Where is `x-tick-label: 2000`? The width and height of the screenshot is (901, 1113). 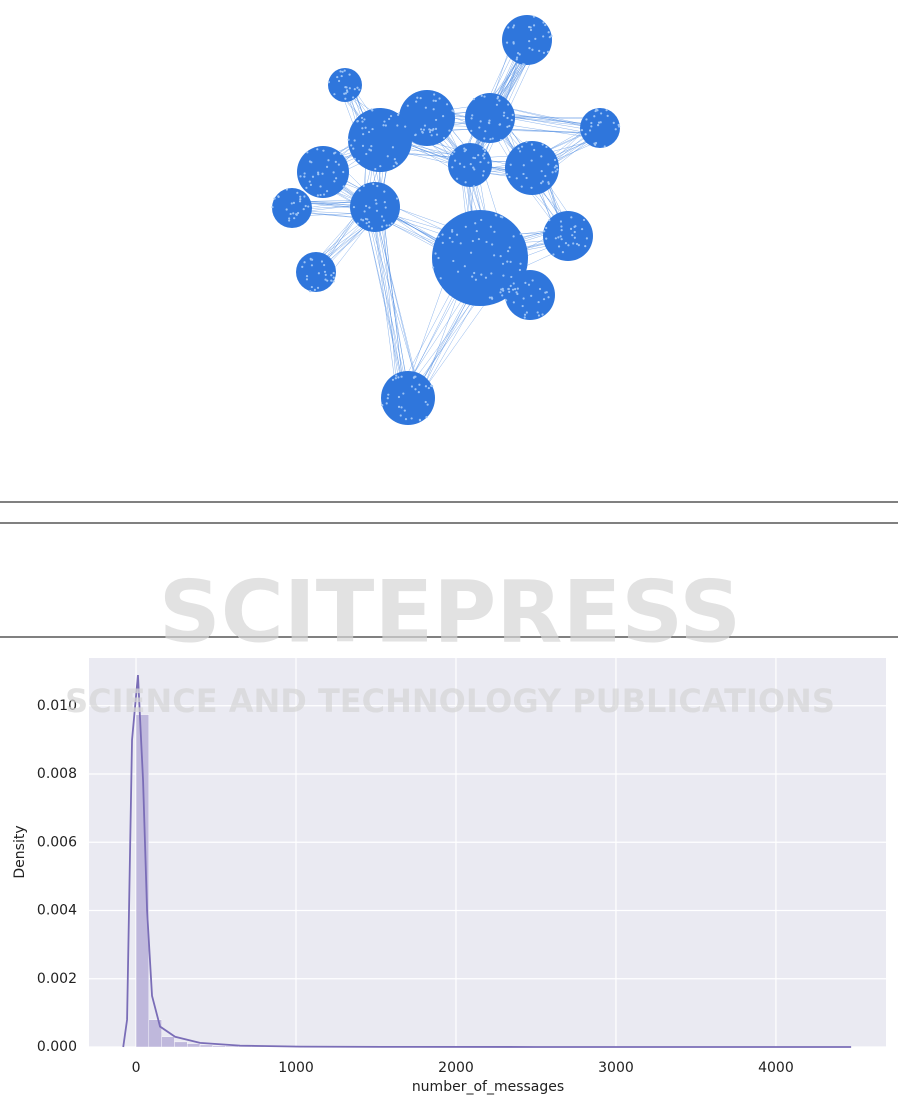 x-tick-label: 2000 is located at coordinates (456, 1068).